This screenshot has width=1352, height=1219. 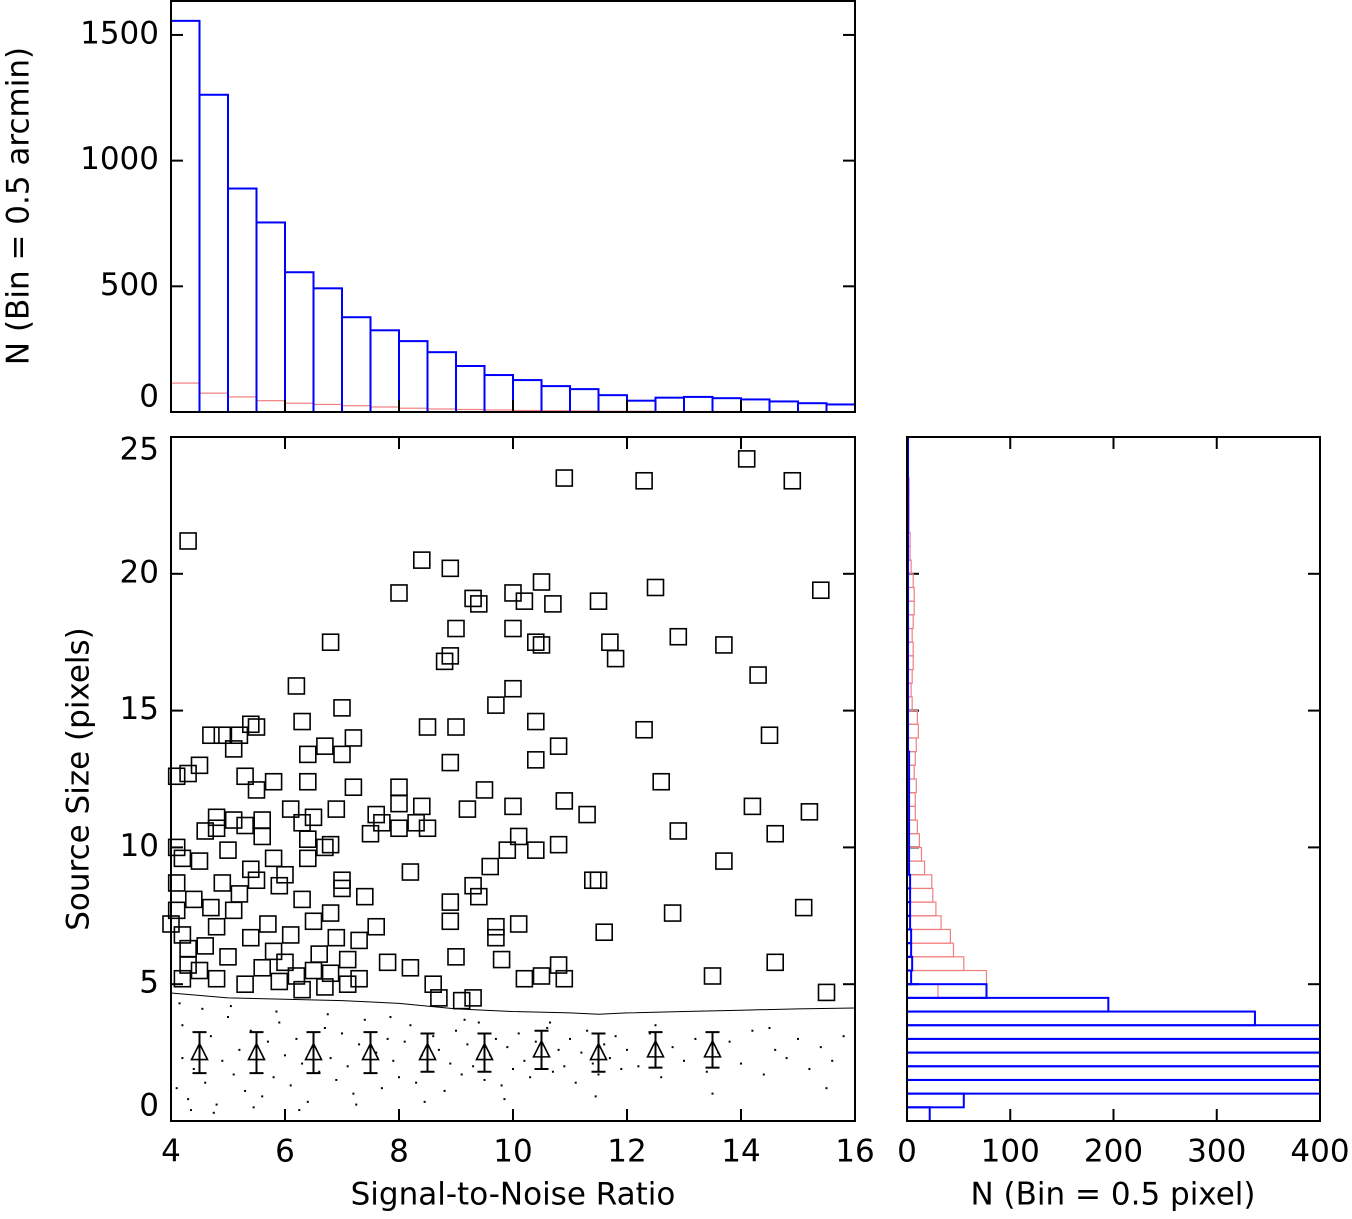 I want to click on x-tick-label: 16, so click(x=854, y=1152).